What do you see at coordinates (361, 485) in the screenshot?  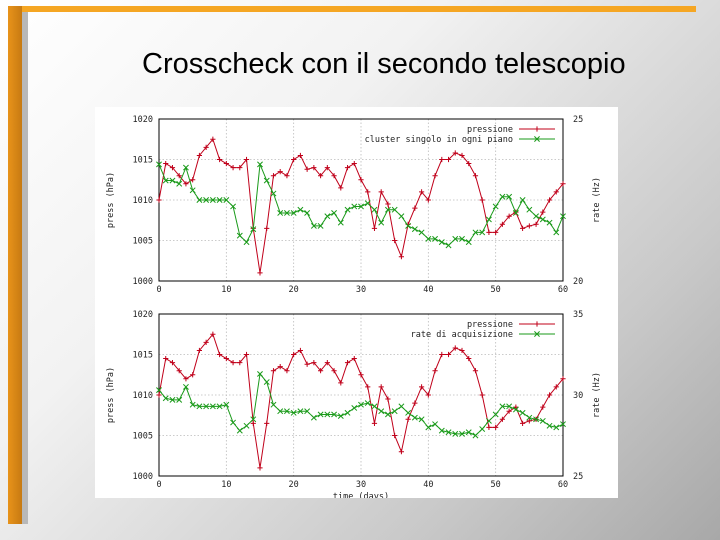 I see `x-tick-label: 30` at bounding box center [361, 485].